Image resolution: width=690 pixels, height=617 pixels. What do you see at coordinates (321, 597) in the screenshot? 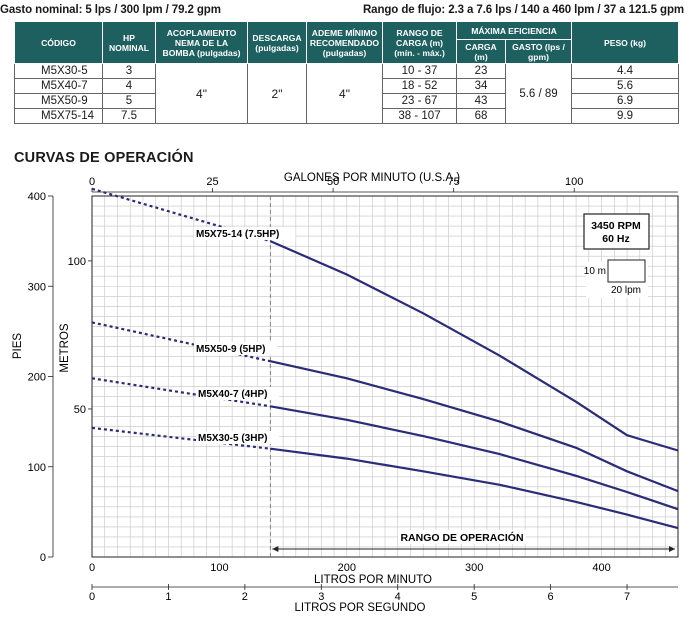
I see `lps-tick-label: 3` at bounding box center [321, 597].